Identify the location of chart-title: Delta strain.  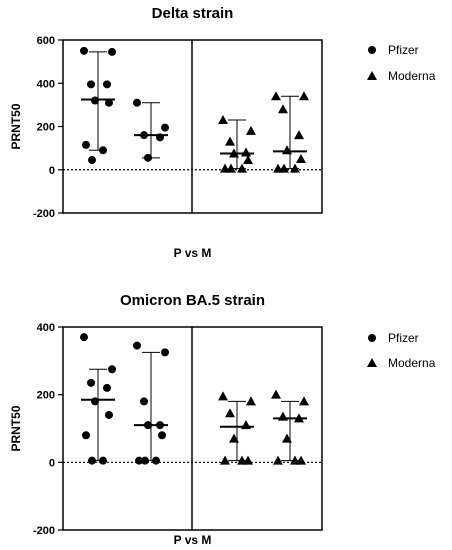
(193, 13).